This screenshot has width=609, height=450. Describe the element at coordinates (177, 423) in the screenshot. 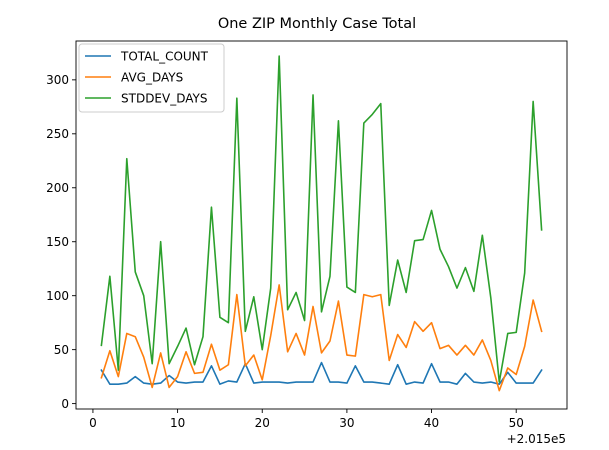

I see `x-tick-label: 10` at that location.